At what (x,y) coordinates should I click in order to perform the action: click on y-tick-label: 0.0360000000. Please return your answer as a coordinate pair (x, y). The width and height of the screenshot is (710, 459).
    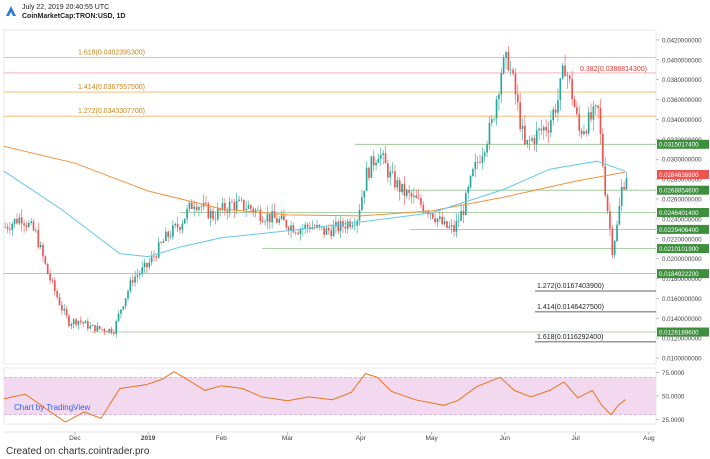
    Looking at the image, I should click on (682, 100).